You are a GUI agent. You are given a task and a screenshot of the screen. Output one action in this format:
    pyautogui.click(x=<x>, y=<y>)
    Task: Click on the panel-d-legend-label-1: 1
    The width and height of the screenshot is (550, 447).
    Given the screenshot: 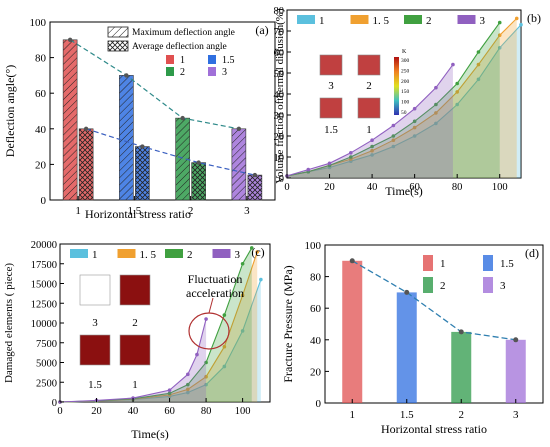 What is the action you would take?
    pyautogui.click(x=443, y=264)
    